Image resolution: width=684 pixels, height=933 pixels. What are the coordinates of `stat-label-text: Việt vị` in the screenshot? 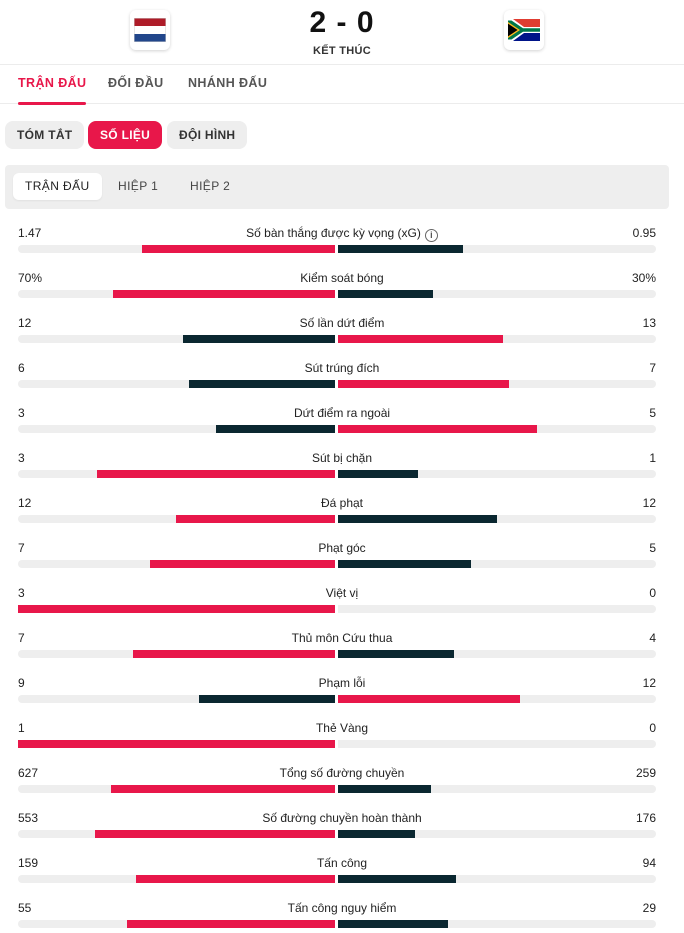 It's located at (342, 593).